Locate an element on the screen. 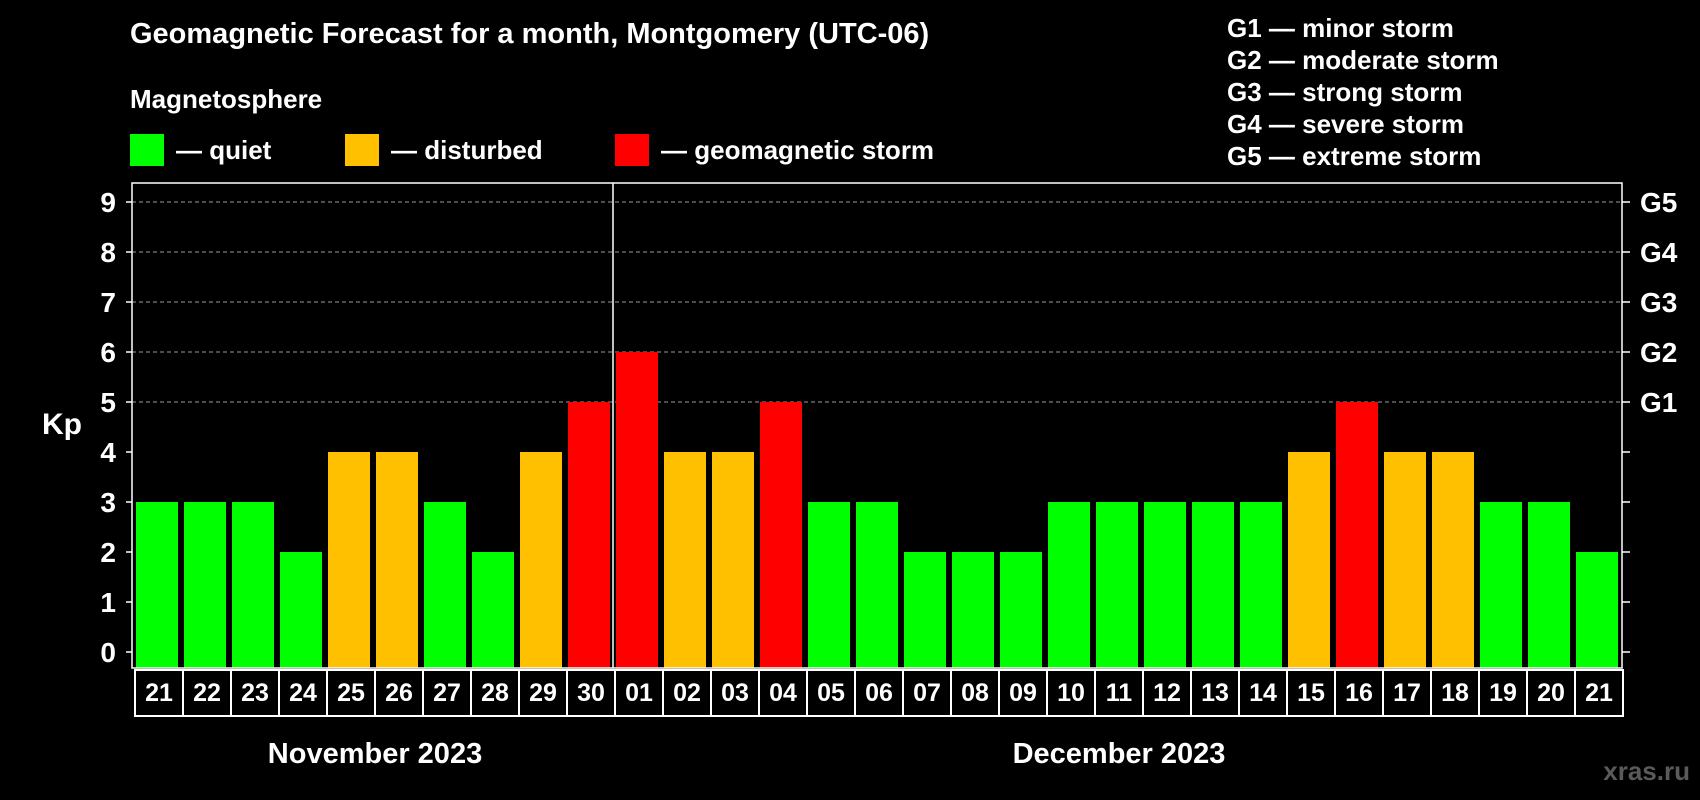 The width and height of the screenshot is (1700, 800). legend-swatch-storm is located at coordinates (632, 150).